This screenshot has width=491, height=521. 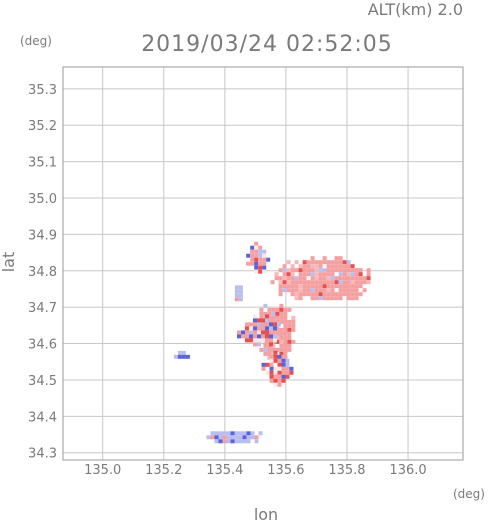 What do you see at coordinates (42, 454) in the screenshot?
I see `y-tick-label: 34.3` at bounding box center [42, 454].